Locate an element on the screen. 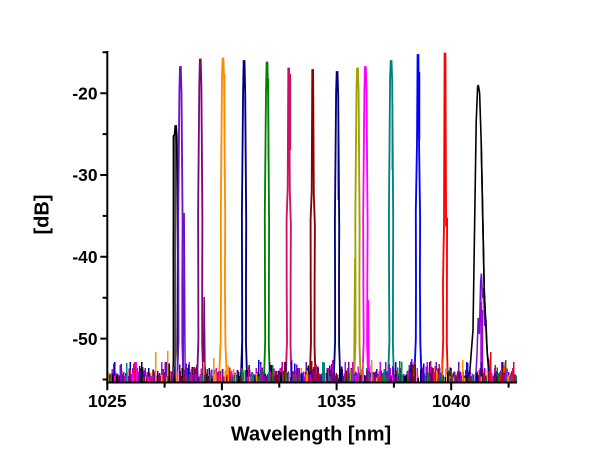 The image size is (600, 464). svg-text: -40 is located at coordinates (84, 257).